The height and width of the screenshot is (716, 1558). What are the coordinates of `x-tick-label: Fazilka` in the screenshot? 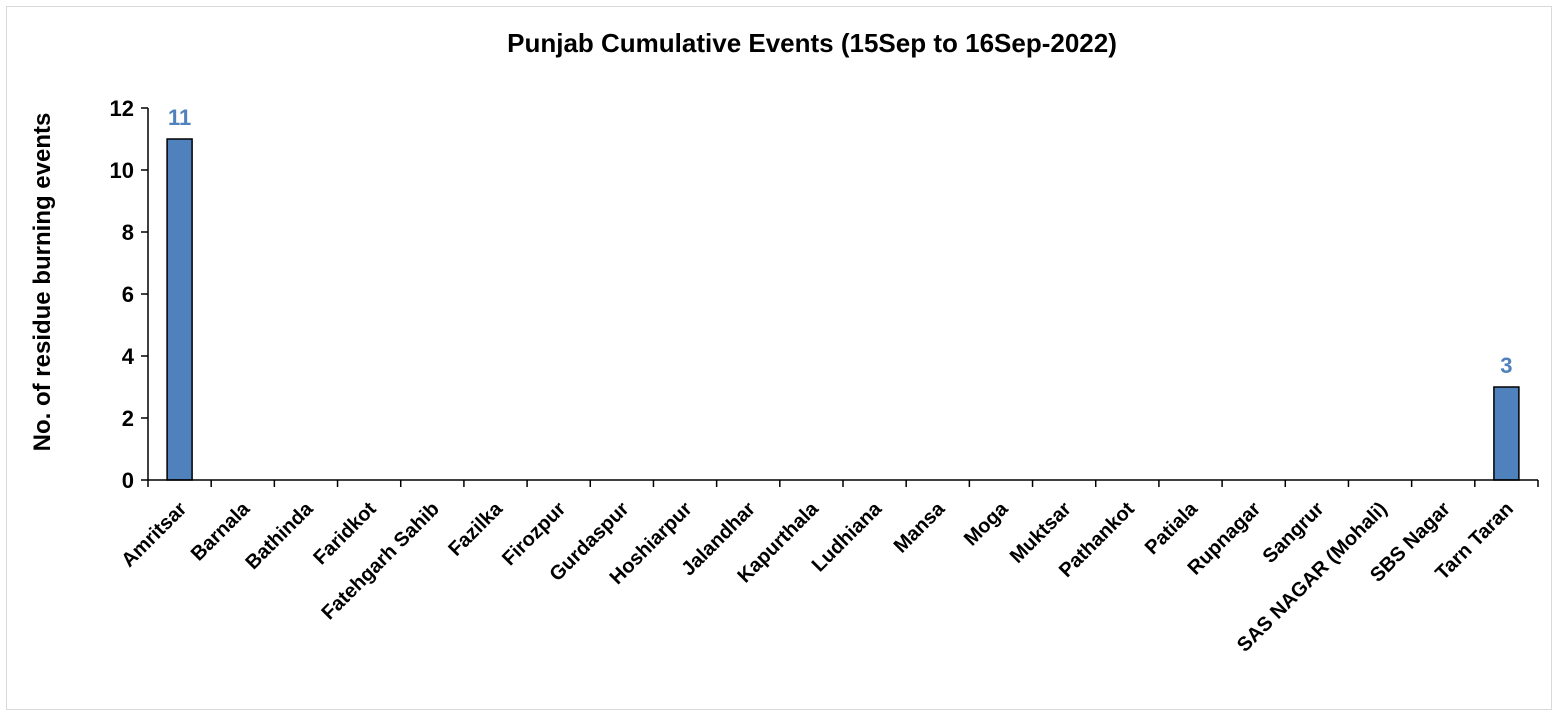 It's located at (475, 528).